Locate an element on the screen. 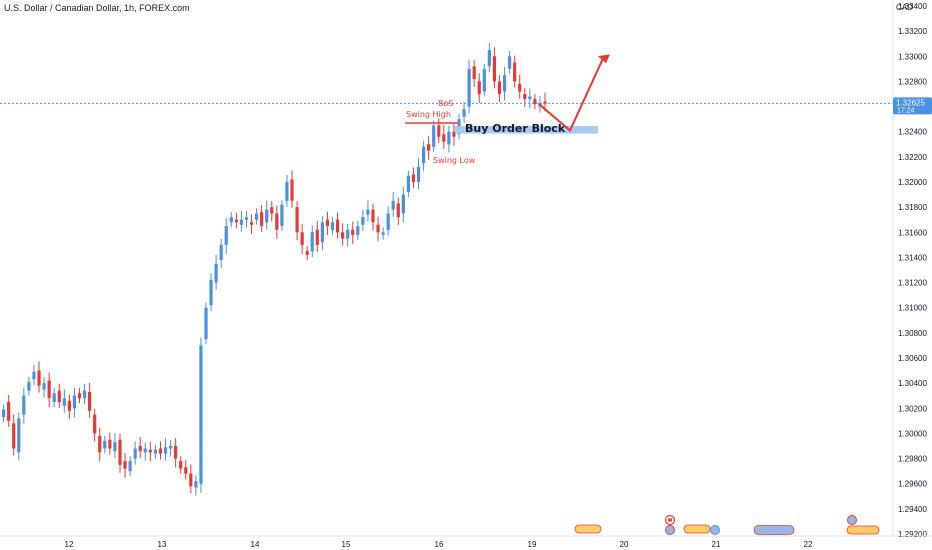 This screenshot has width=932, height=550. price-tick-label: 1.33000 is located at coordinates (912, 56).